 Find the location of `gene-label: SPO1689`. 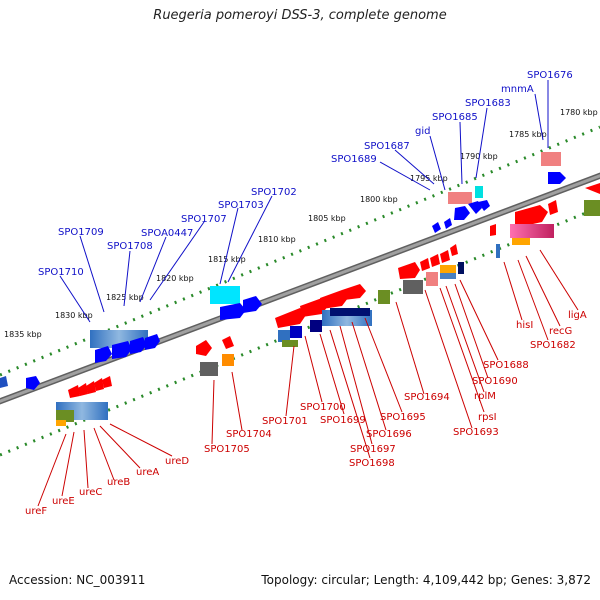

gene-label: SPO1689 is located at coordinates (354, 159).